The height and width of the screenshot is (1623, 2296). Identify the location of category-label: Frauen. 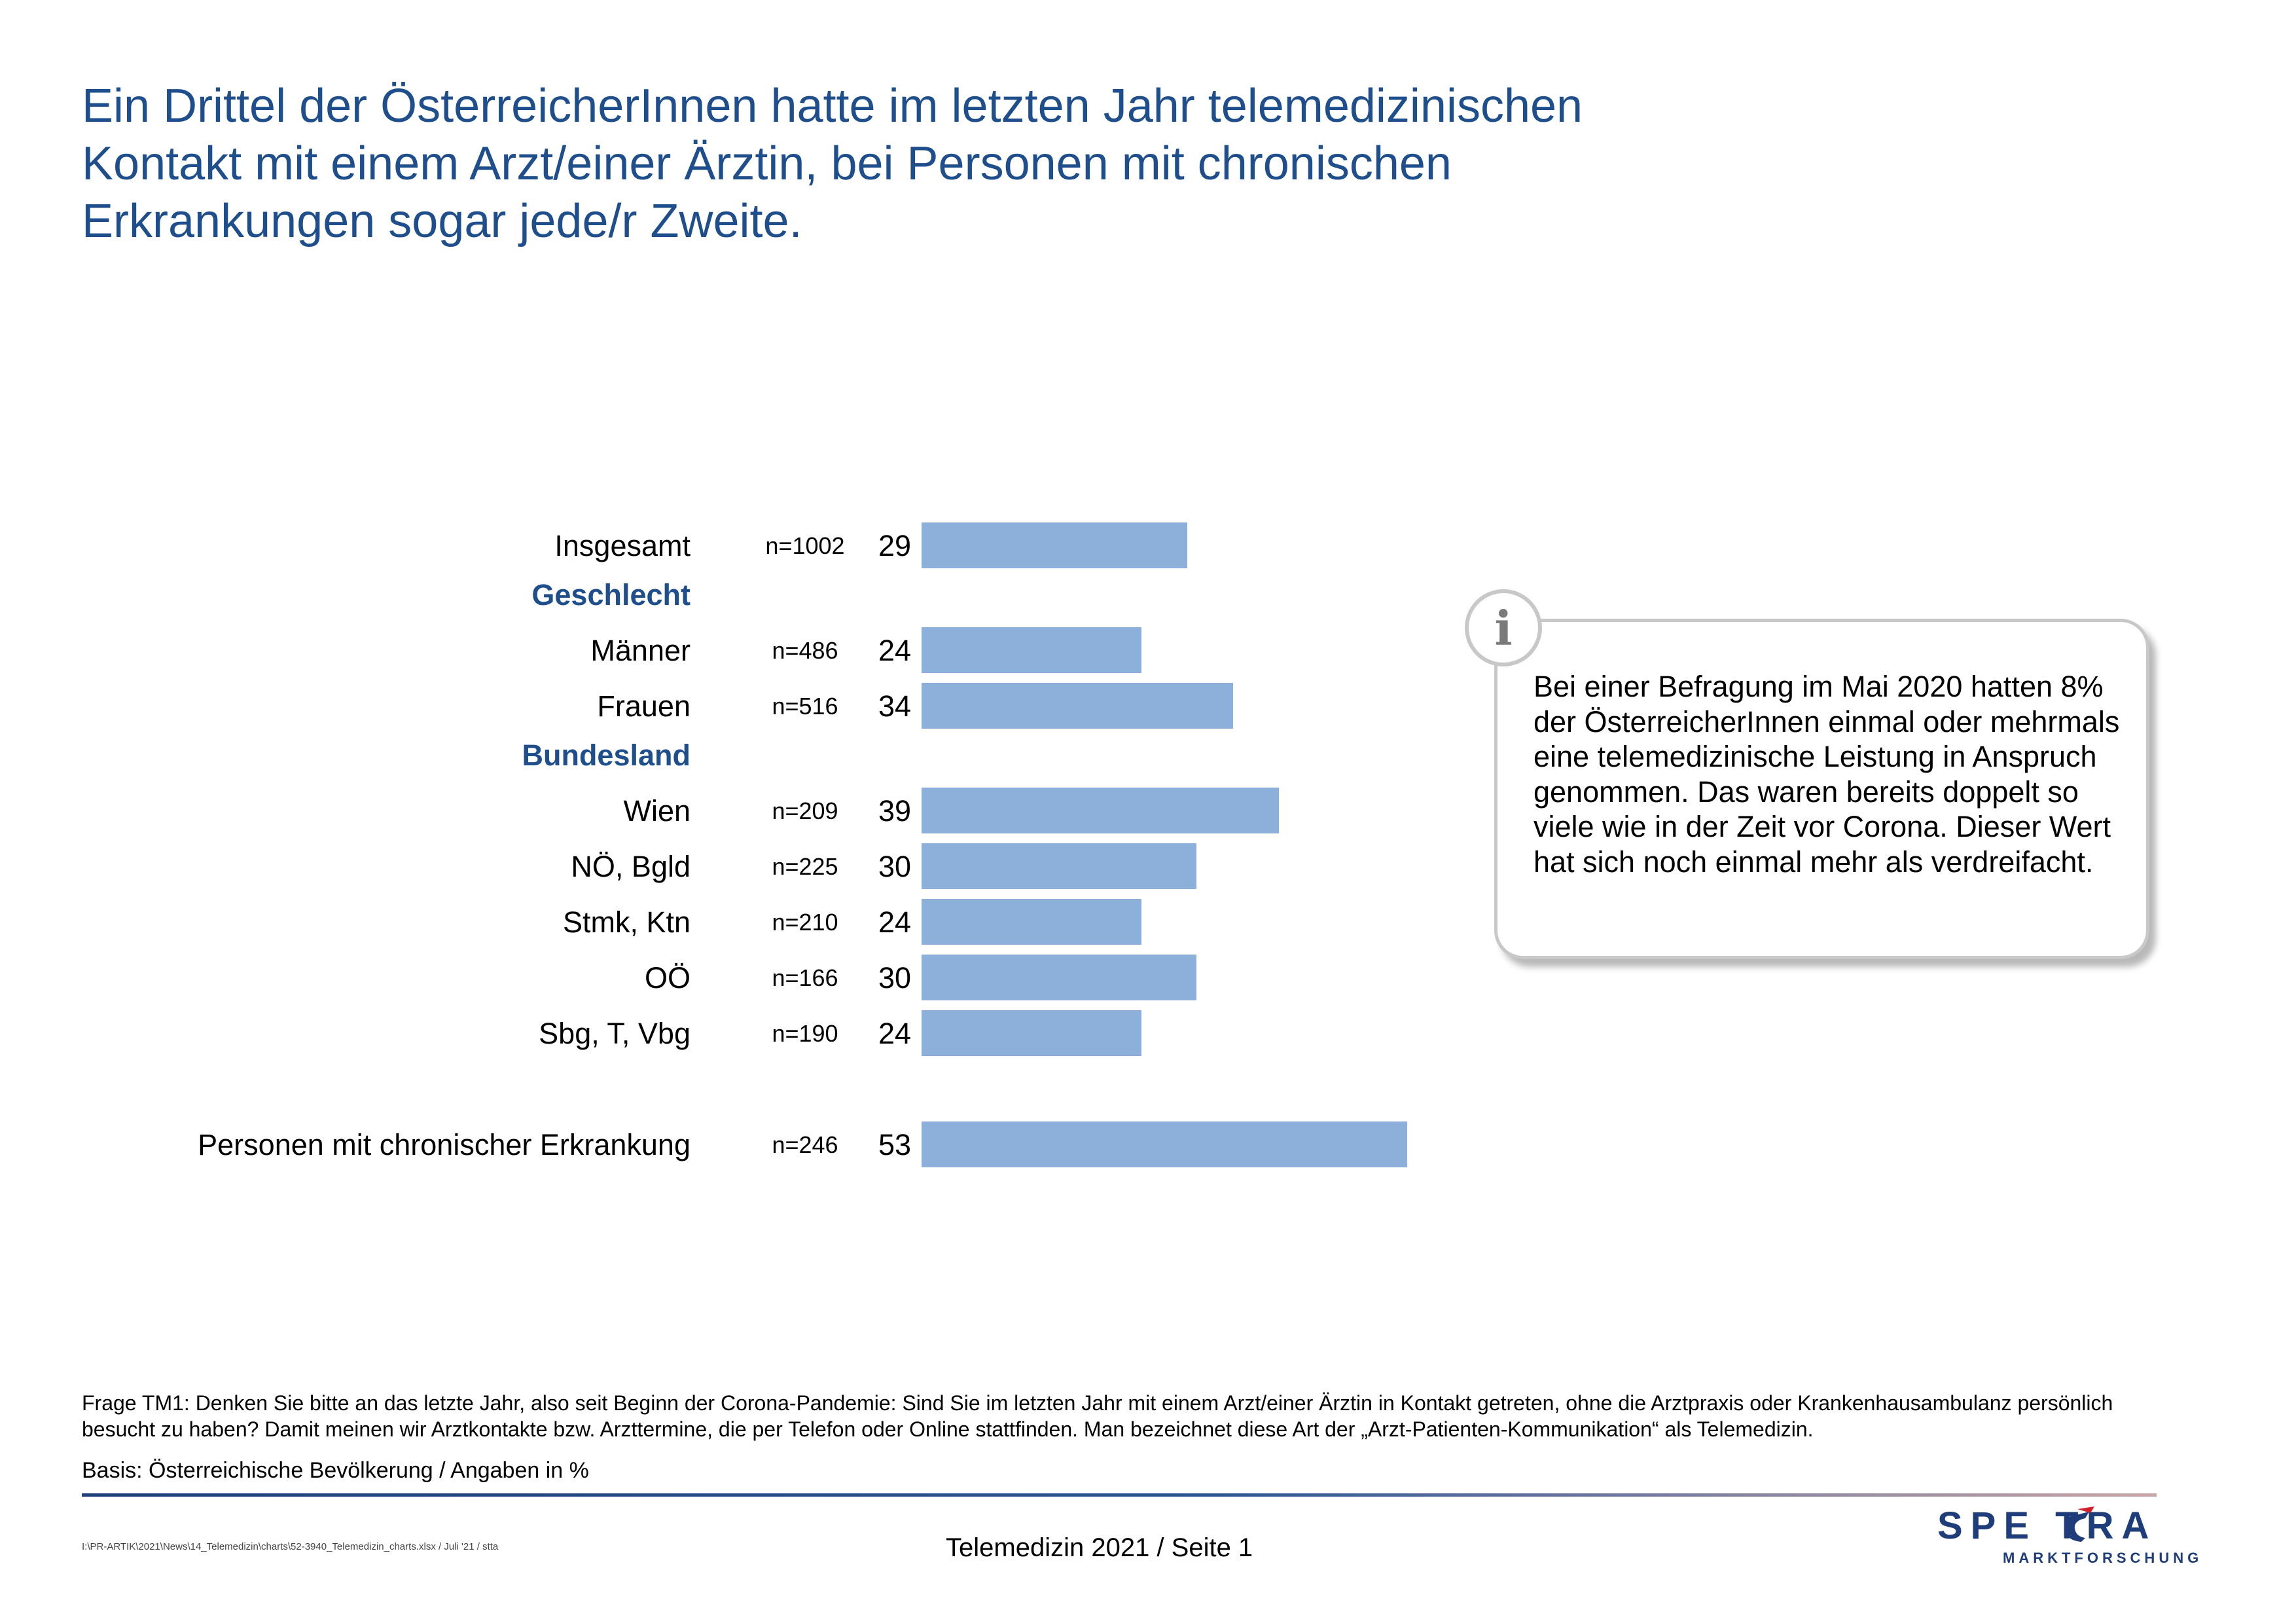
(644, 706).